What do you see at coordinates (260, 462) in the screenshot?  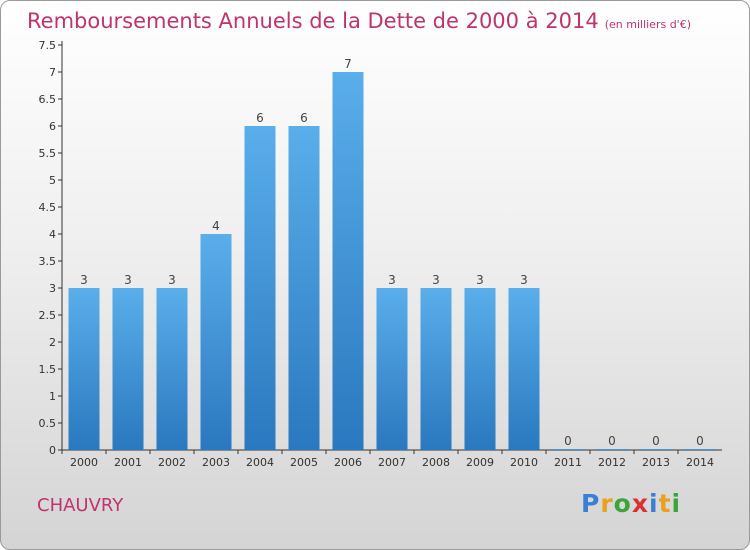 I see `x-tick-label: 2004` at bounding box center [260, 462].